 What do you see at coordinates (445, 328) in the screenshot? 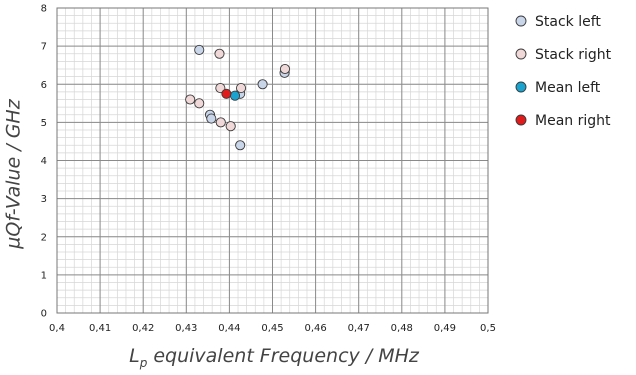
I see `x-tick-label: 0,49` at bounding box center [445, 328].